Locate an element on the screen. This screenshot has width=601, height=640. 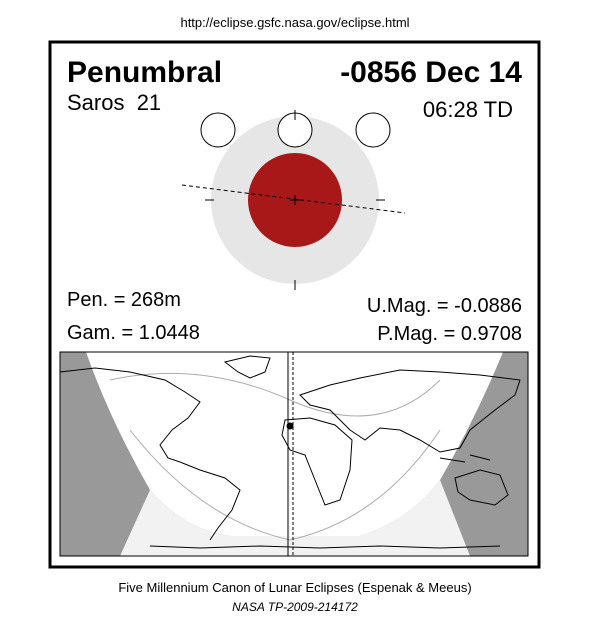
eclipse-type: Penumbral is located at coordinates (144, 72).